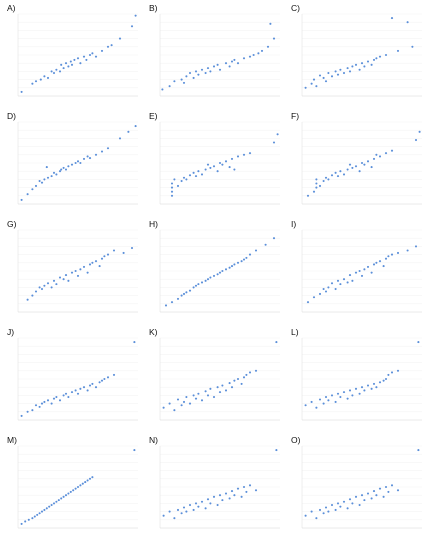 The height and width of the screenshot is (550, 427). I want to click on panel-label: H), so click(153, 224).